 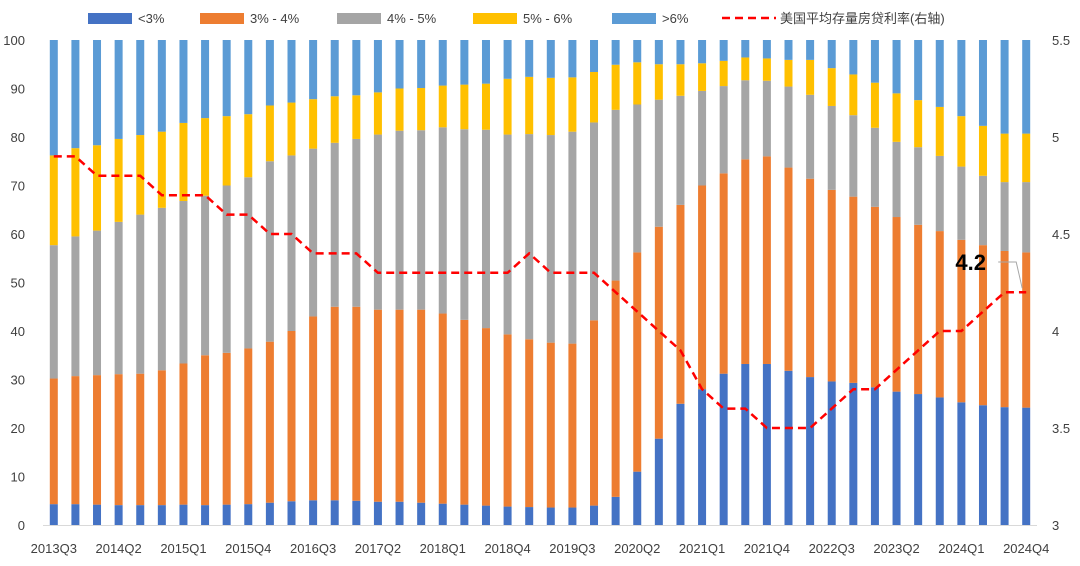 What do you see at coordinates (767, 548) in the screenshot?
I see `x-tick-label: 2021Q4` at bounding box center [767, 548].